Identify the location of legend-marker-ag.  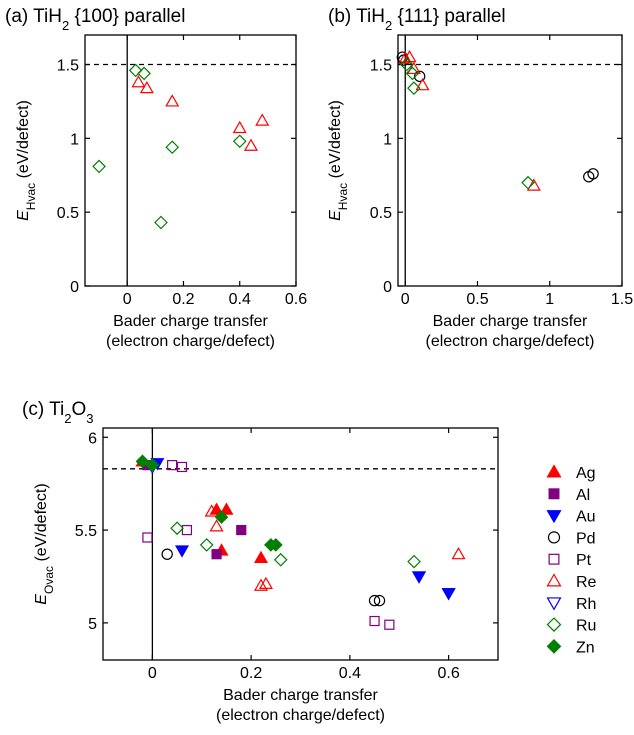
(554, 471).